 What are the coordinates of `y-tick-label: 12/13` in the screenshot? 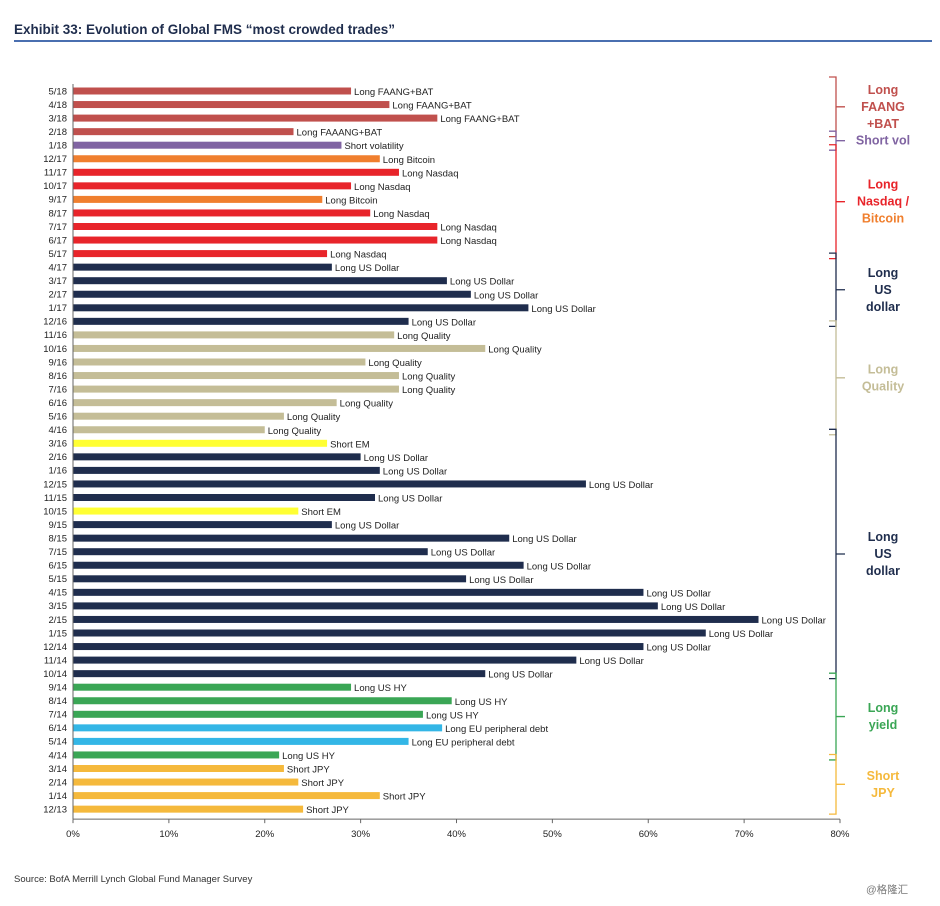 It's located at (55, 809).